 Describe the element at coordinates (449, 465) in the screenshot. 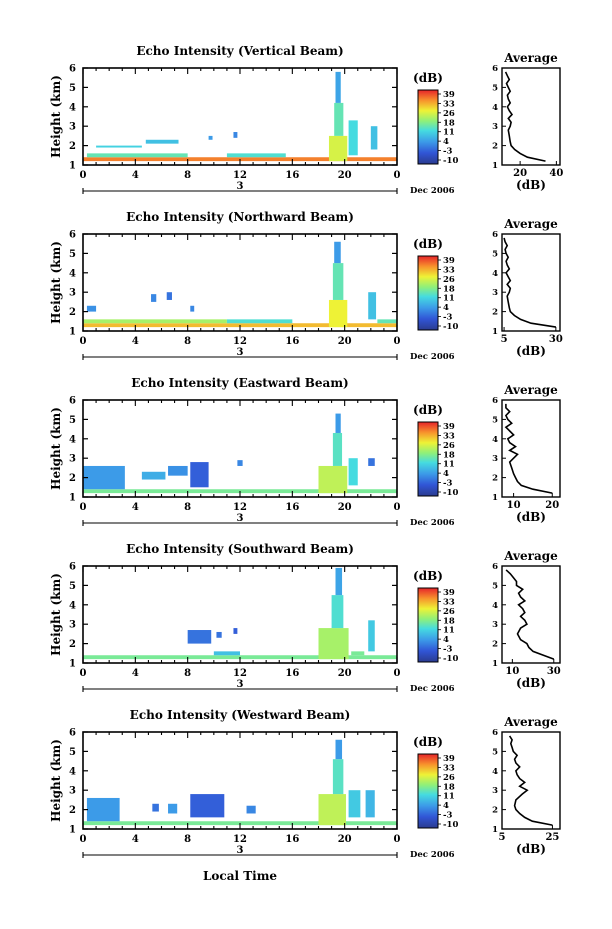

I see `colorbar-tick-label: 11` at that location.